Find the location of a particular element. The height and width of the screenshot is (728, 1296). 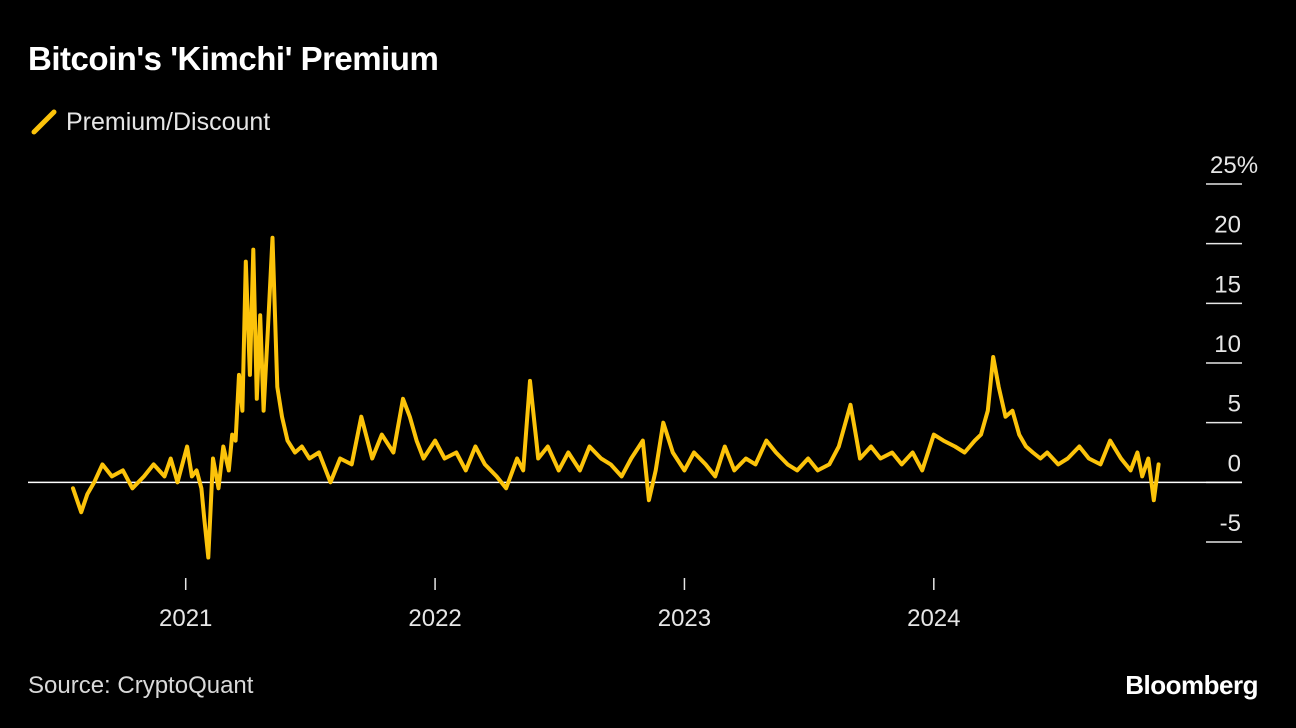

legend-label: Premium/Discount is located at coordinates (168, 121).